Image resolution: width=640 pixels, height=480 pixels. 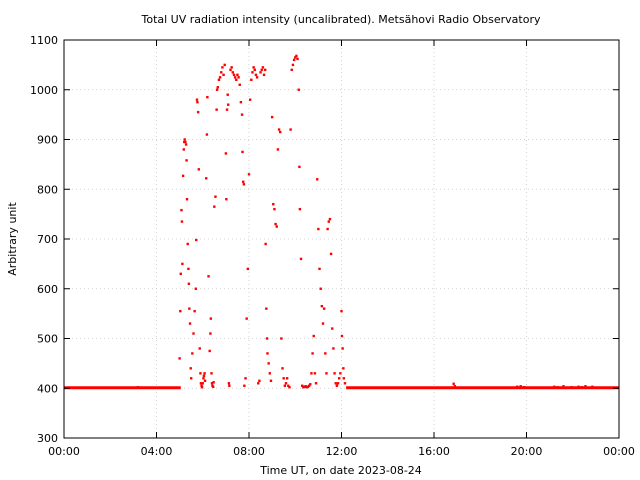 What do you see at coordinates (434, 451) in the screenshot?
I see `x-tick-label: 16:00` at bounding box center [434, 451].